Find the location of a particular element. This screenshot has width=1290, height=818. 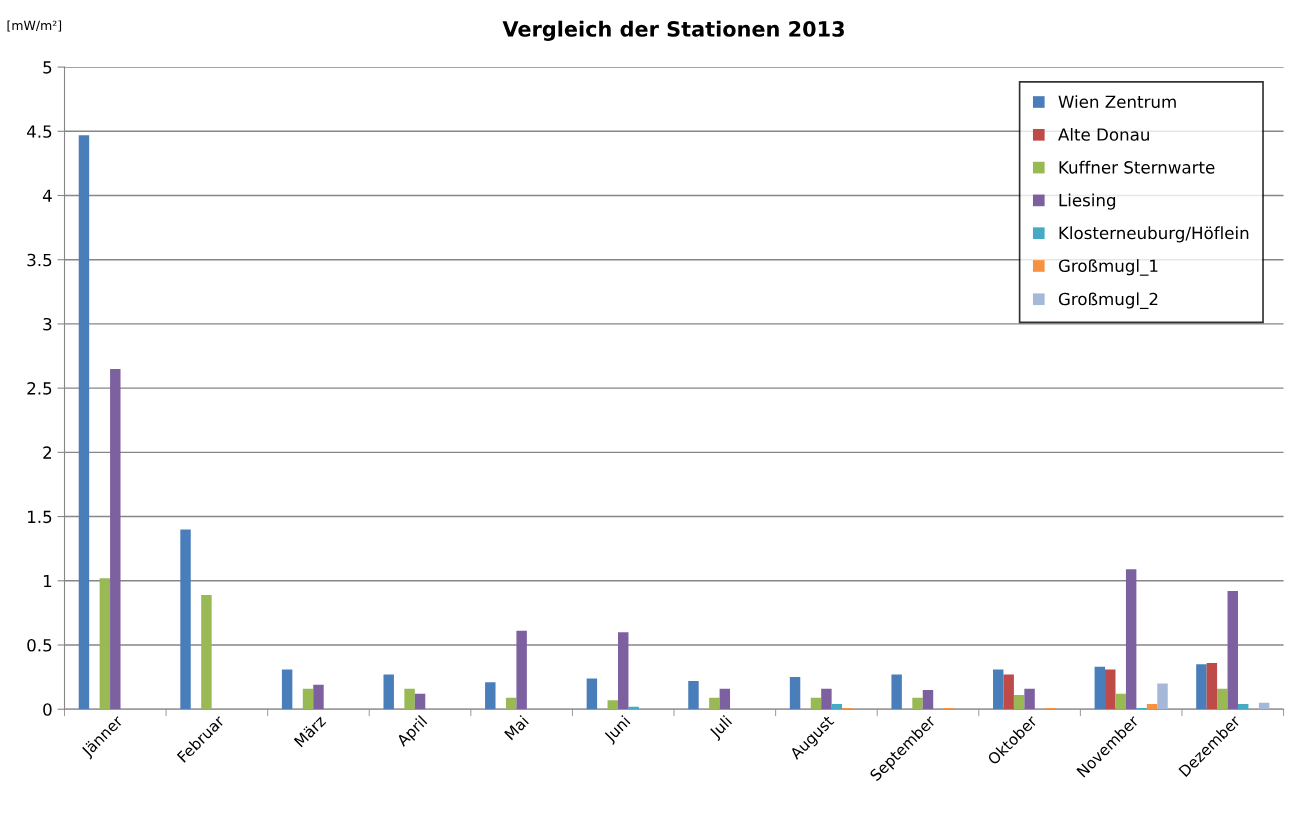

legend-label: Klosterneuburg/Höflein is located at coordinates (1154, 234).